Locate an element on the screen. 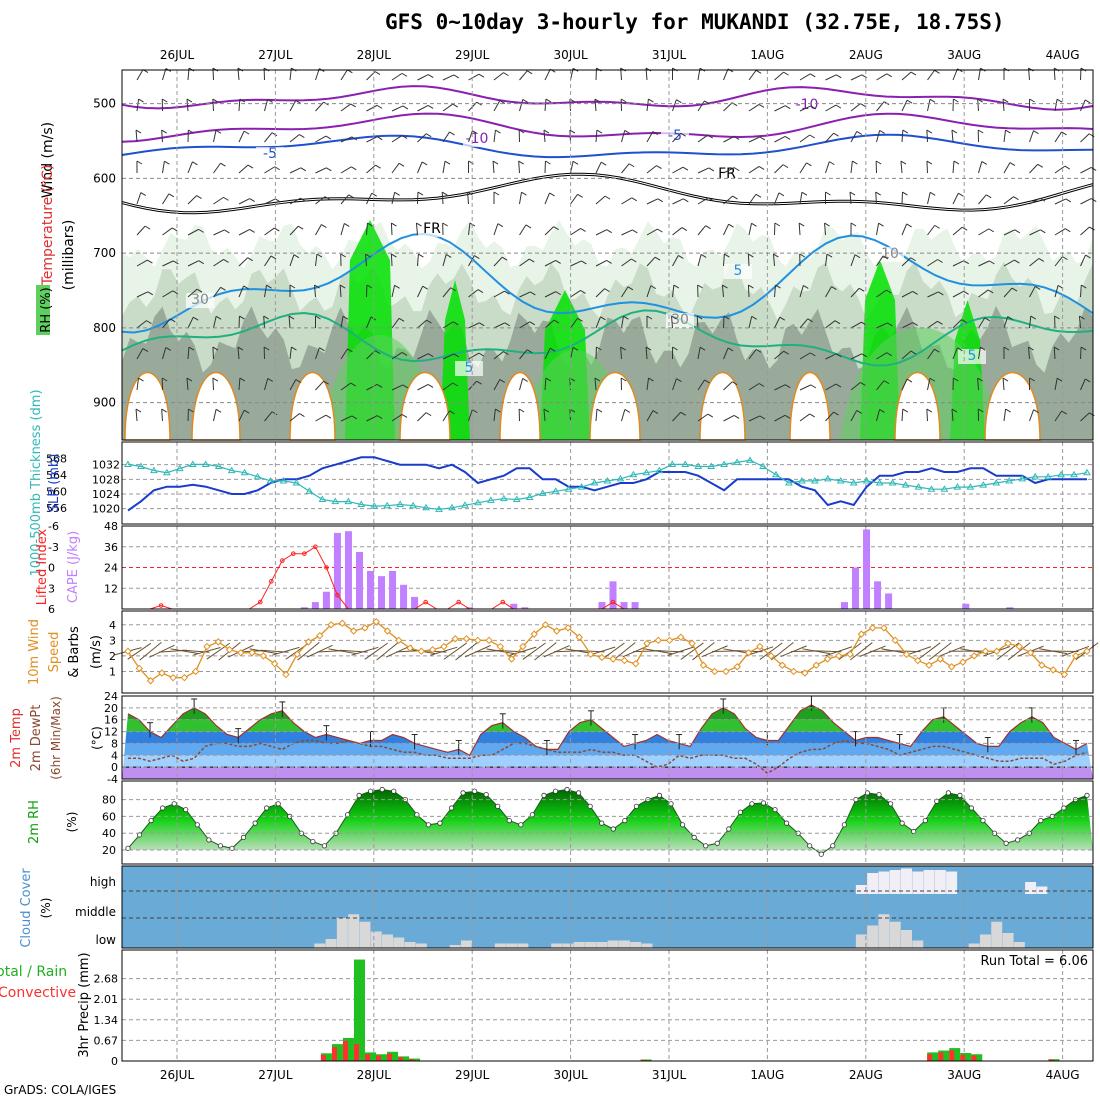  ylabel-cloud-cover: Cloud Cover is located at coordinates (26, 908).